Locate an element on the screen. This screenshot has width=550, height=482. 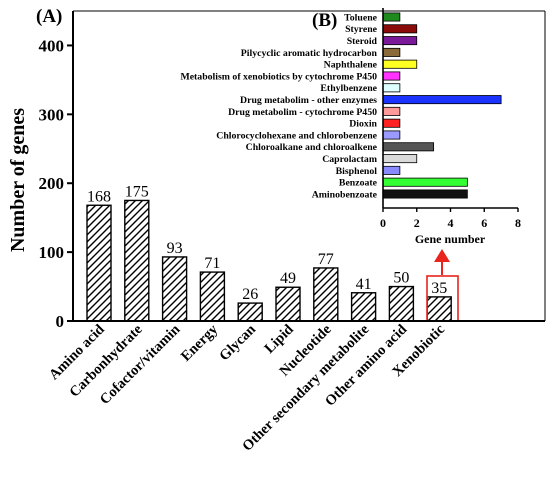
inset-category-label-caprolactam: Caprolactam is located at coordinates (349, 159).